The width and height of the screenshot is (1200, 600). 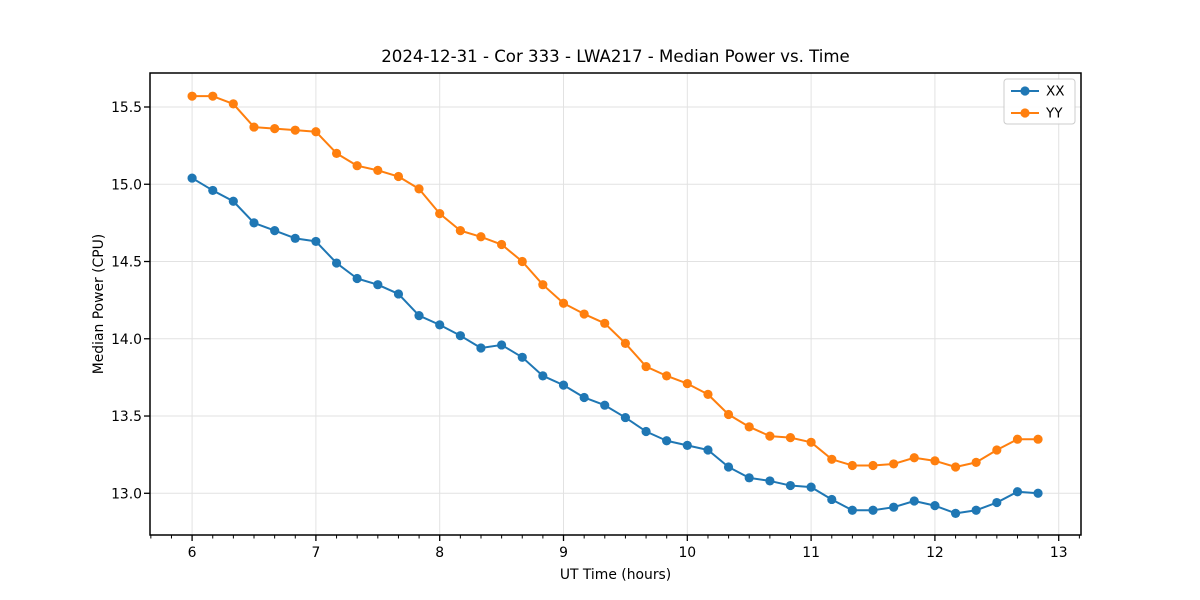 I want to click on y-tick-label: 14.0, so click(x=126, y=340).